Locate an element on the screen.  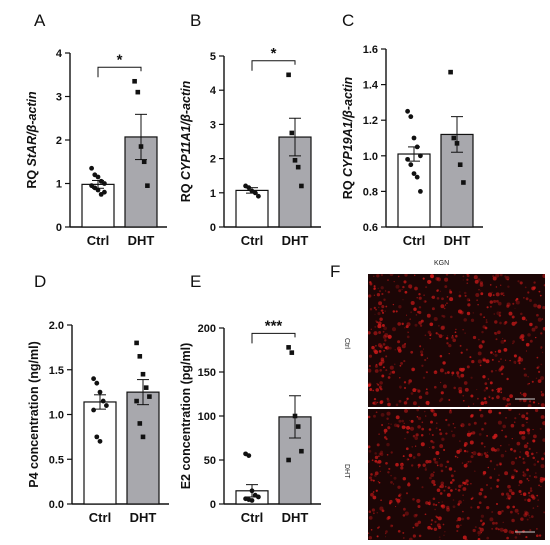
x-tick-label-dht: DHT is located at coordinates (295, 240).